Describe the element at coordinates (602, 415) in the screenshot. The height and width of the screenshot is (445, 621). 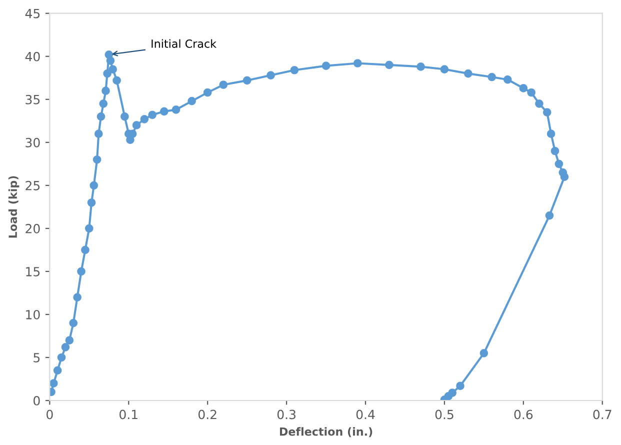
I see `x-tick-label: 0.7` at that location.